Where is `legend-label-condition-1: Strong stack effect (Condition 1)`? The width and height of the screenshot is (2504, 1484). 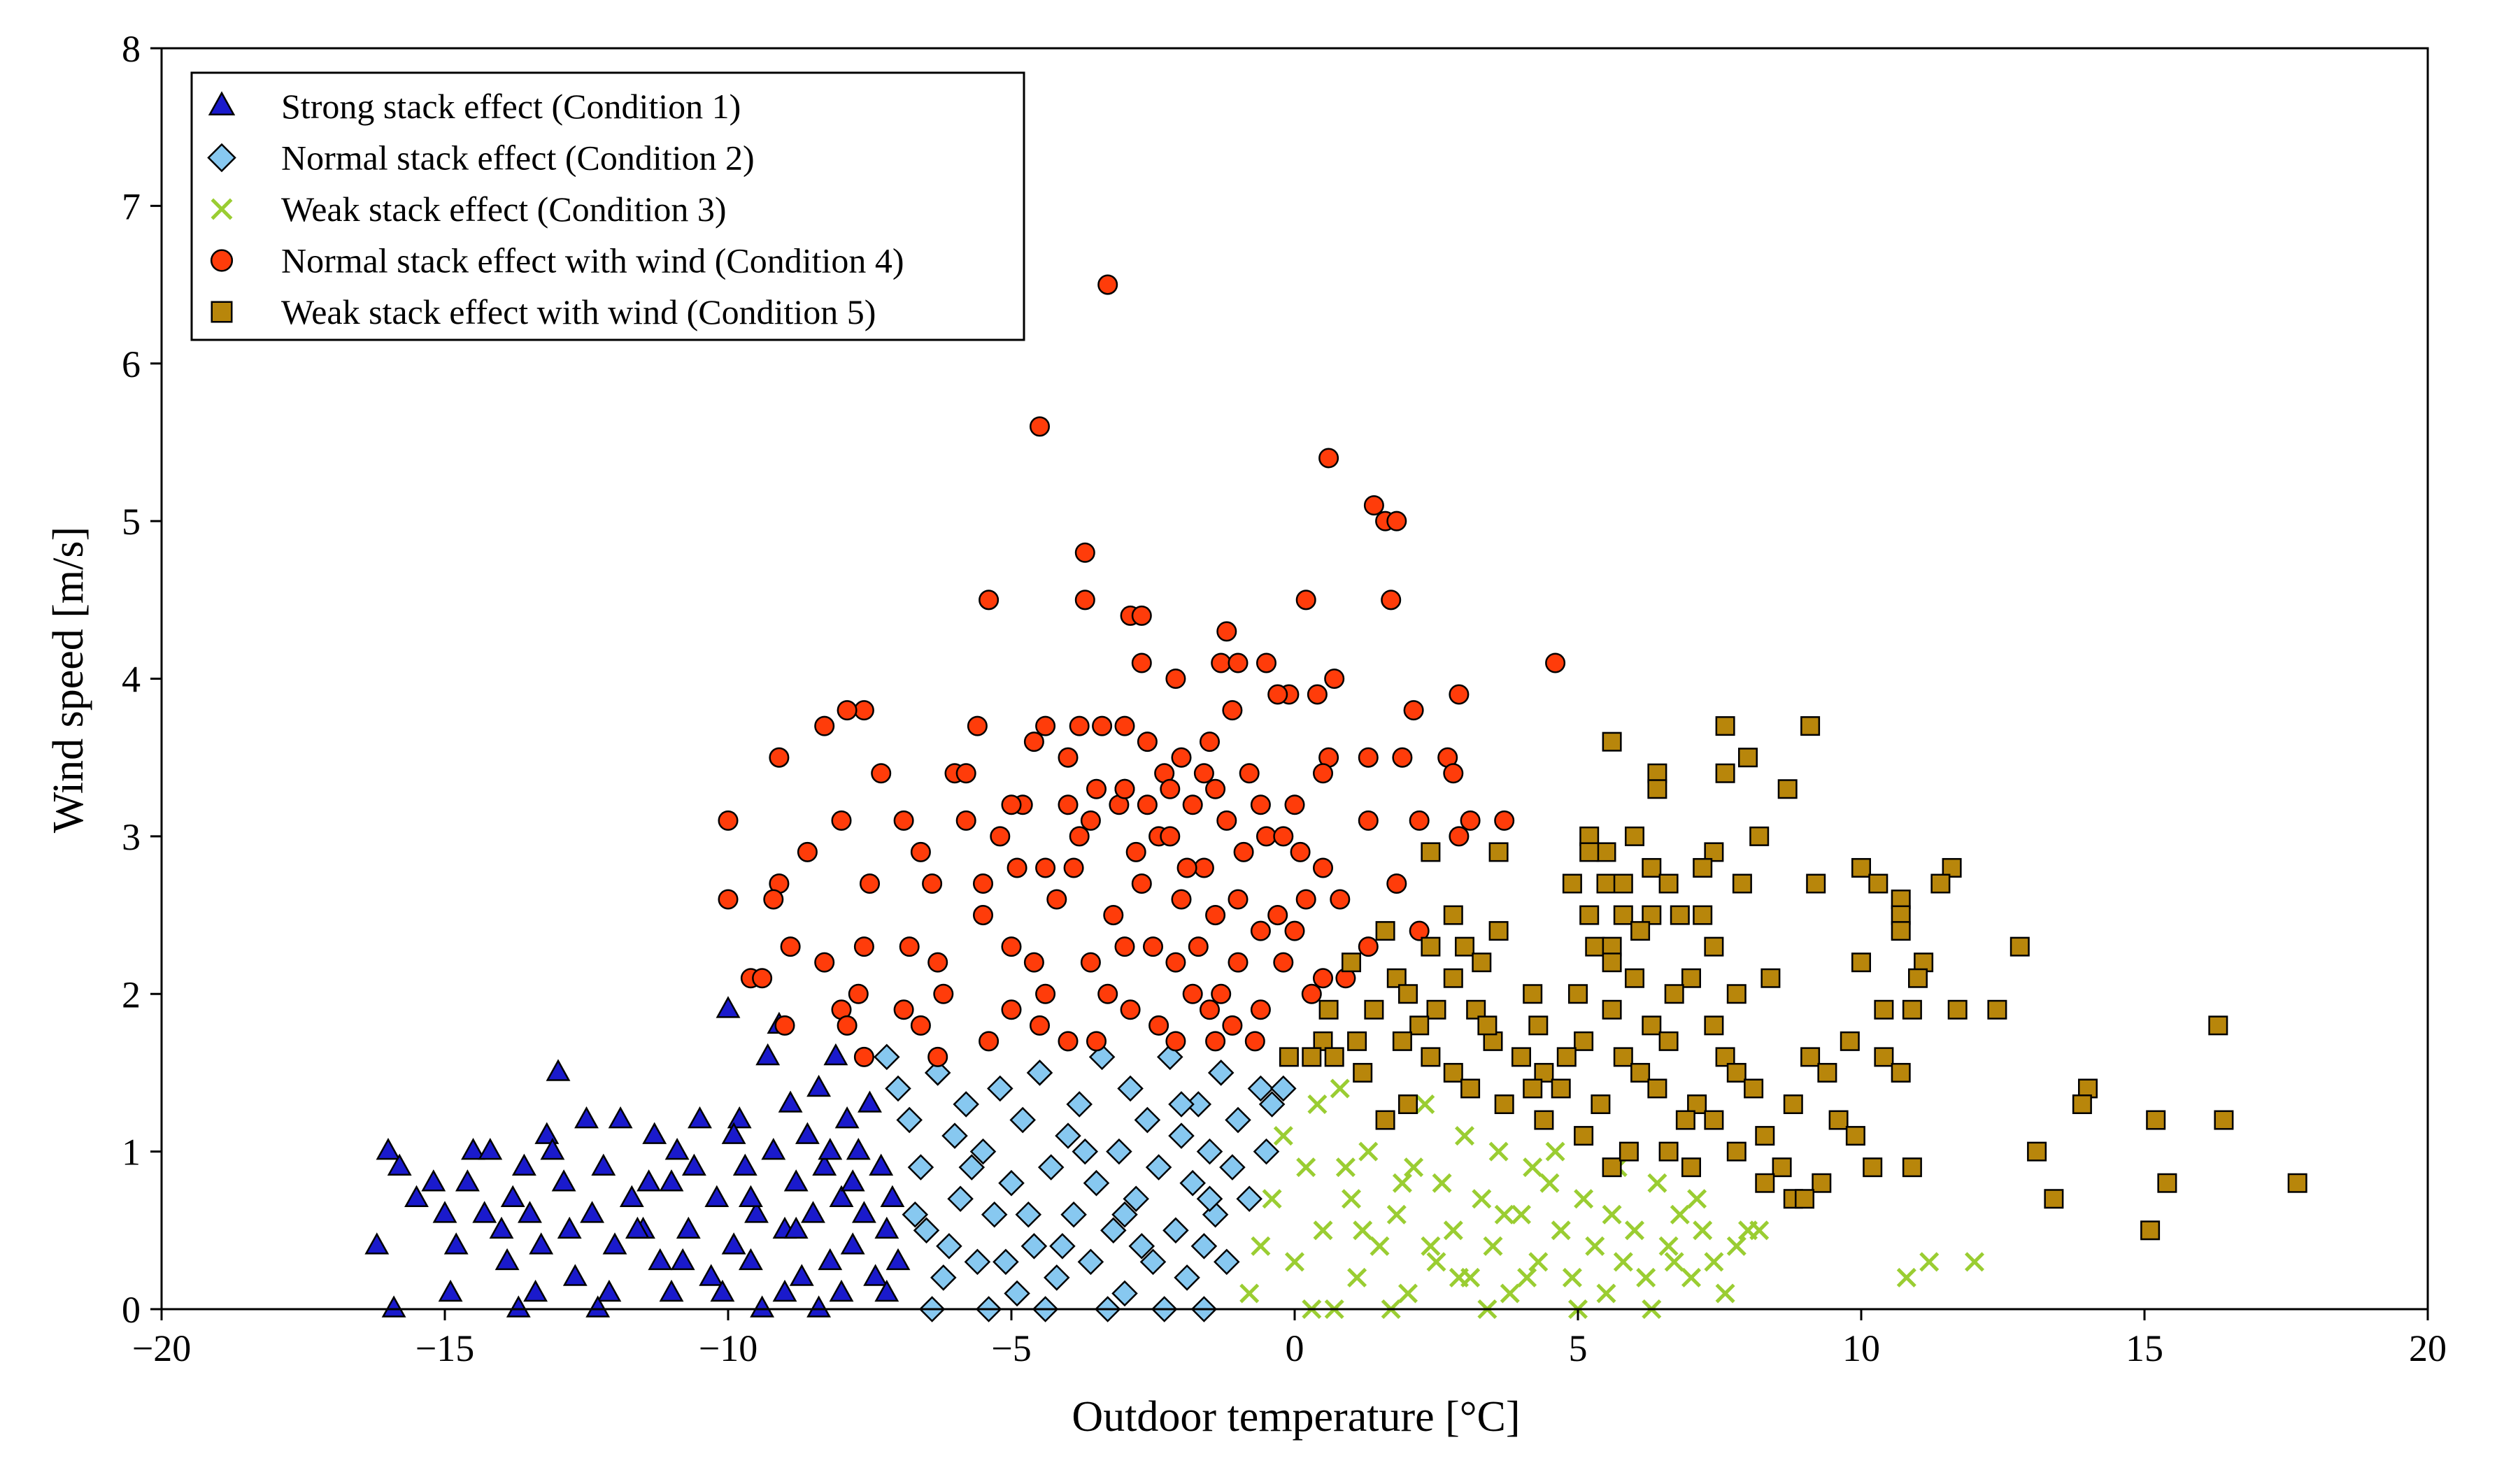 legend-label-condition-1: Strong stack effect (Condition 1) is located at coordinates (511, 106).